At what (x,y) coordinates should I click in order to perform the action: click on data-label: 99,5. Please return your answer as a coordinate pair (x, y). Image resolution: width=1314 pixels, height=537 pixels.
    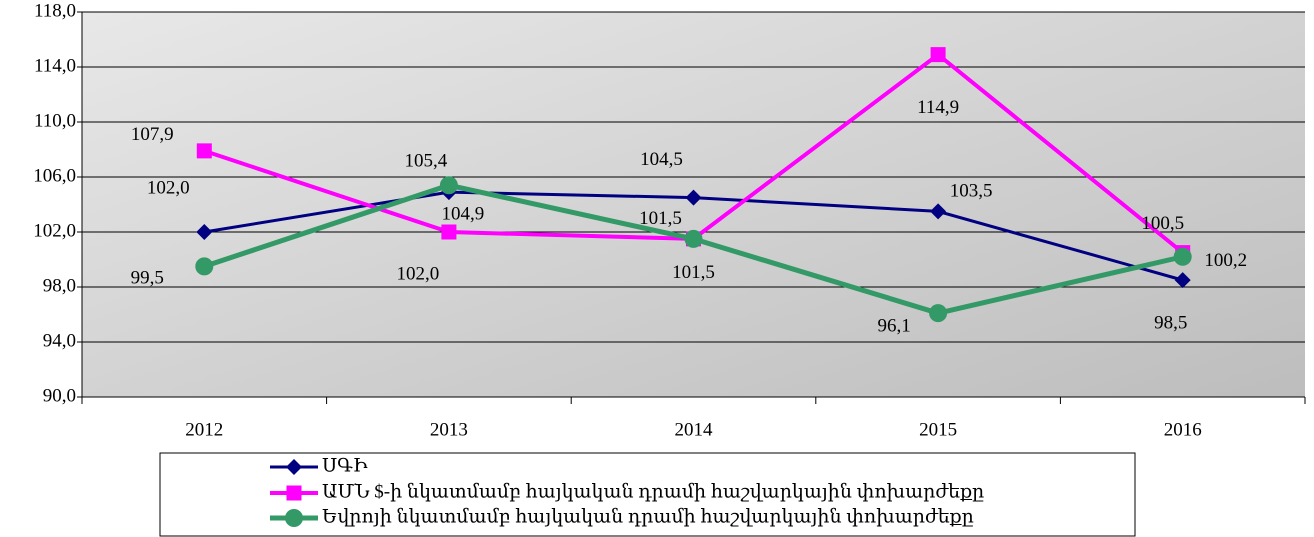
    Looking at the image, I should click on (147, 278).